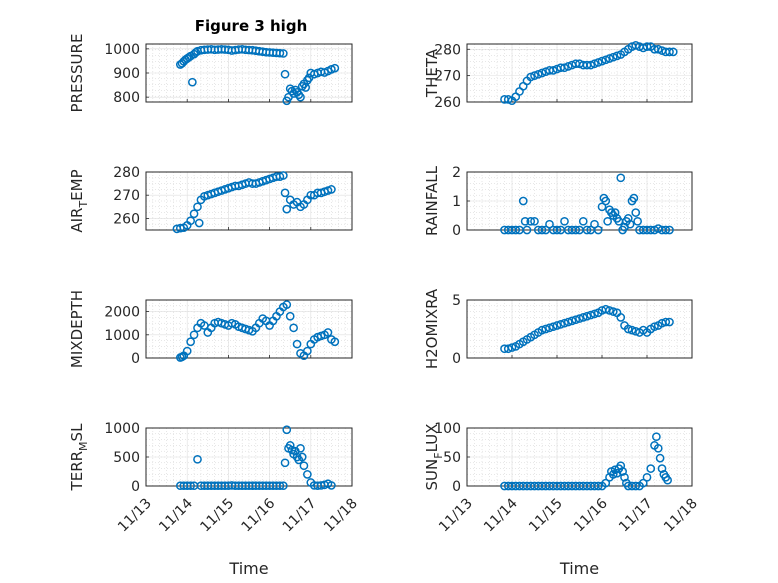 The image size is (778, 583). I want to click on y-axis-label: RAINFALL, so click(432, 200).